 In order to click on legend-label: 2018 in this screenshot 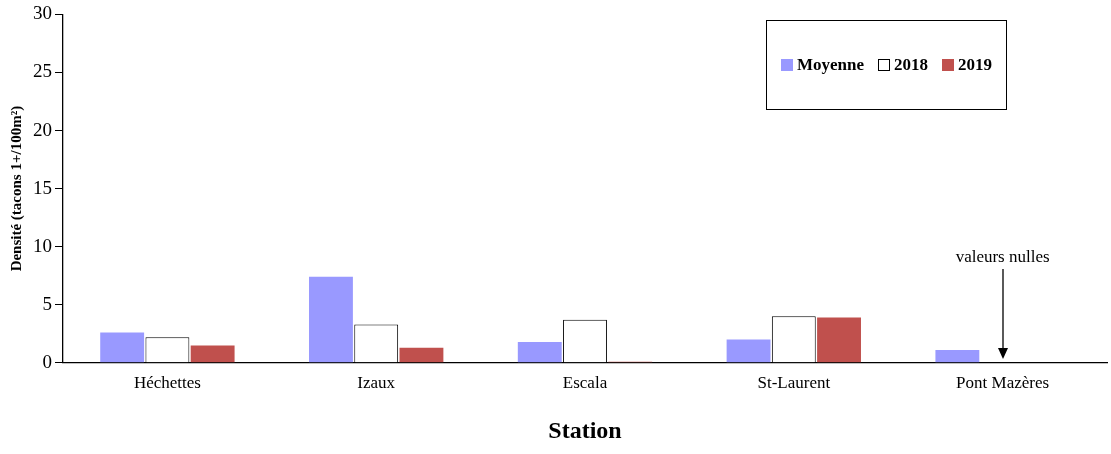, I will do `click(911, 65)`.